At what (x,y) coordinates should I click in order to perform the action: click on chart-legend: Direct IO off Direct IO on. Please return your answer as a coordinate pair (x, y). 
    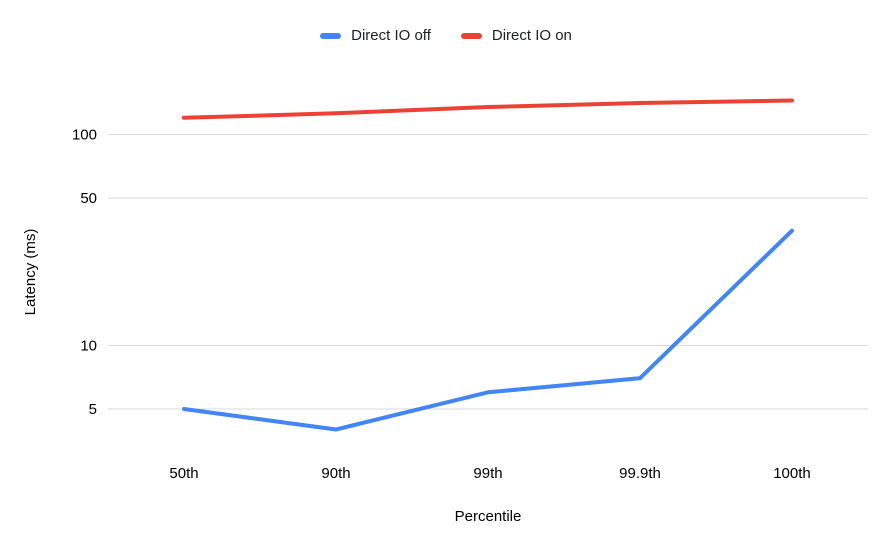
    Looking at the image, I should click on (446, 36).